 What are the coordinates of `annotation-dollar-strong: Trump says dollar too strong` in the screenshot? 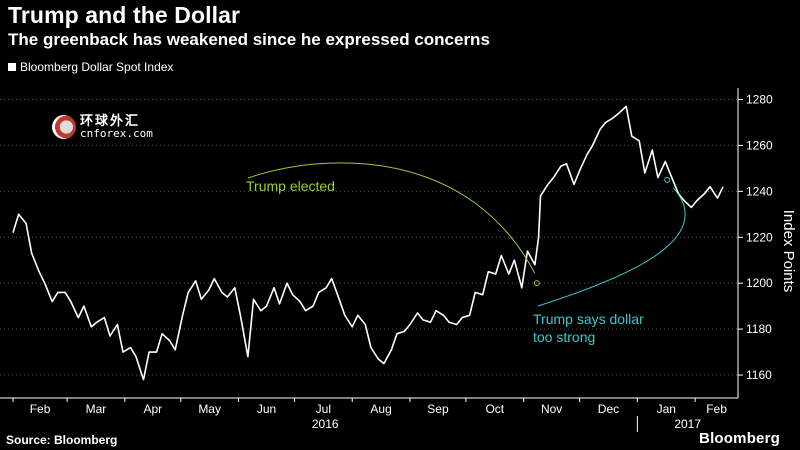 It's located at (588, 328).